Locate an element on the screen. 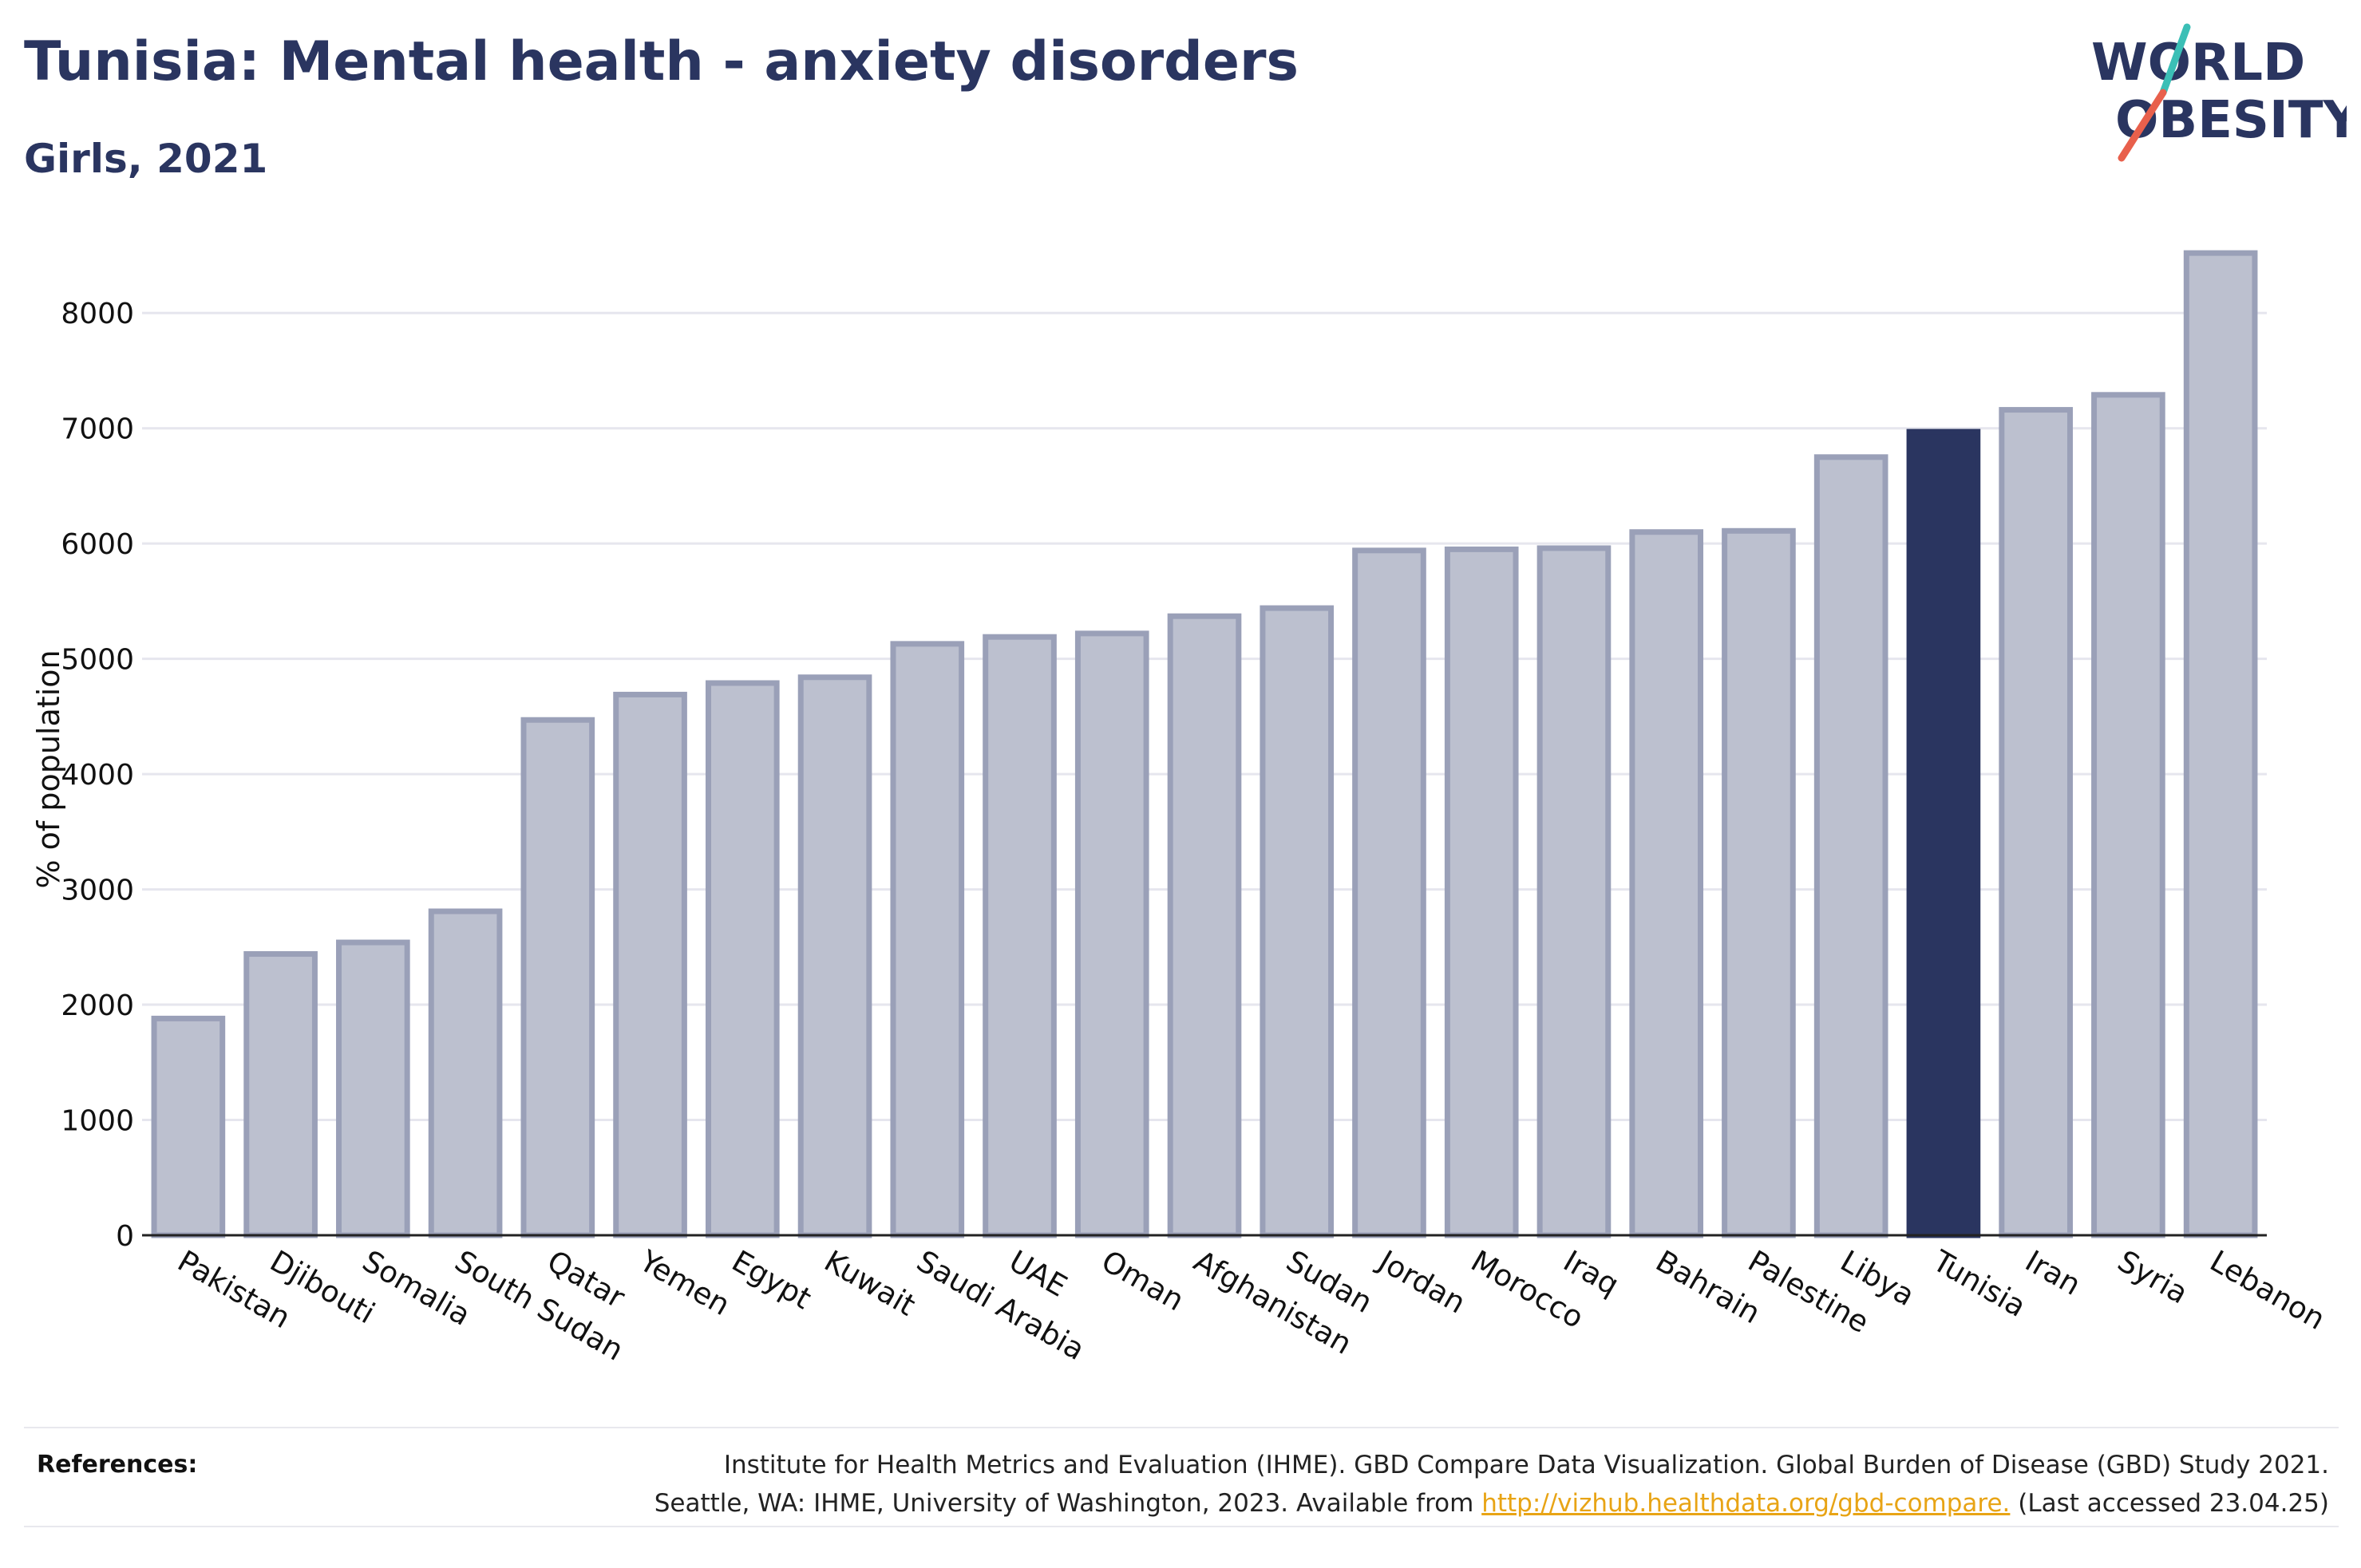 This screenshot has width=2361, height=1568. bar-iran is located at coordinates (2036, 822).